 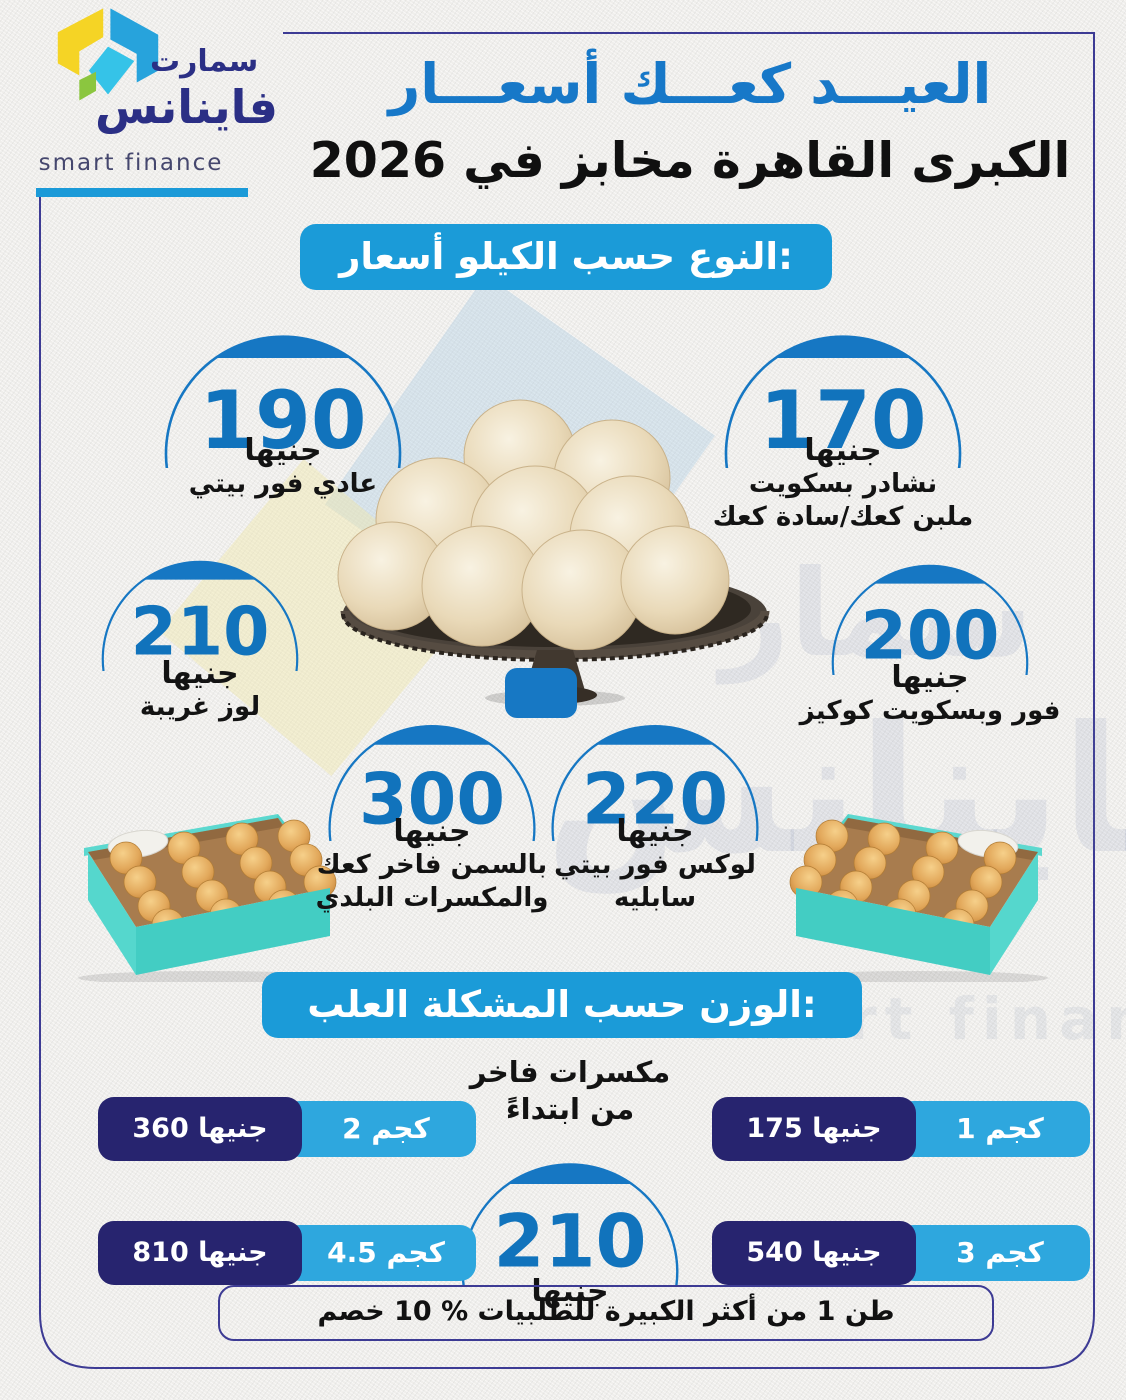 I want to click on weight-pill: 4.5‎ ‎كجم, so click(x=380, y=1253).